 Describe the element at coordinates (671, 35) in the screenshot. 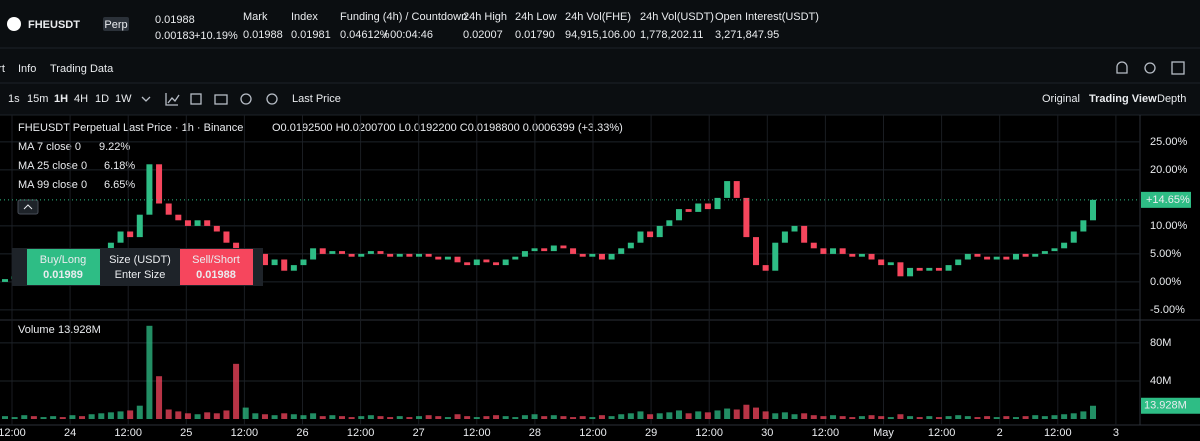

I see `stat-value: 1,778,202.11` at that location.